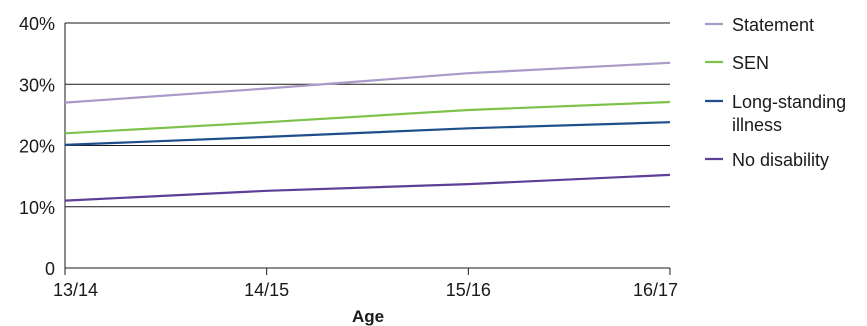 The image size is (867, 326). What do you see at coordinates (775, 113) in the screenshot?
I see `legend-item: Long-standing illness` at bounding box center [775, 113].